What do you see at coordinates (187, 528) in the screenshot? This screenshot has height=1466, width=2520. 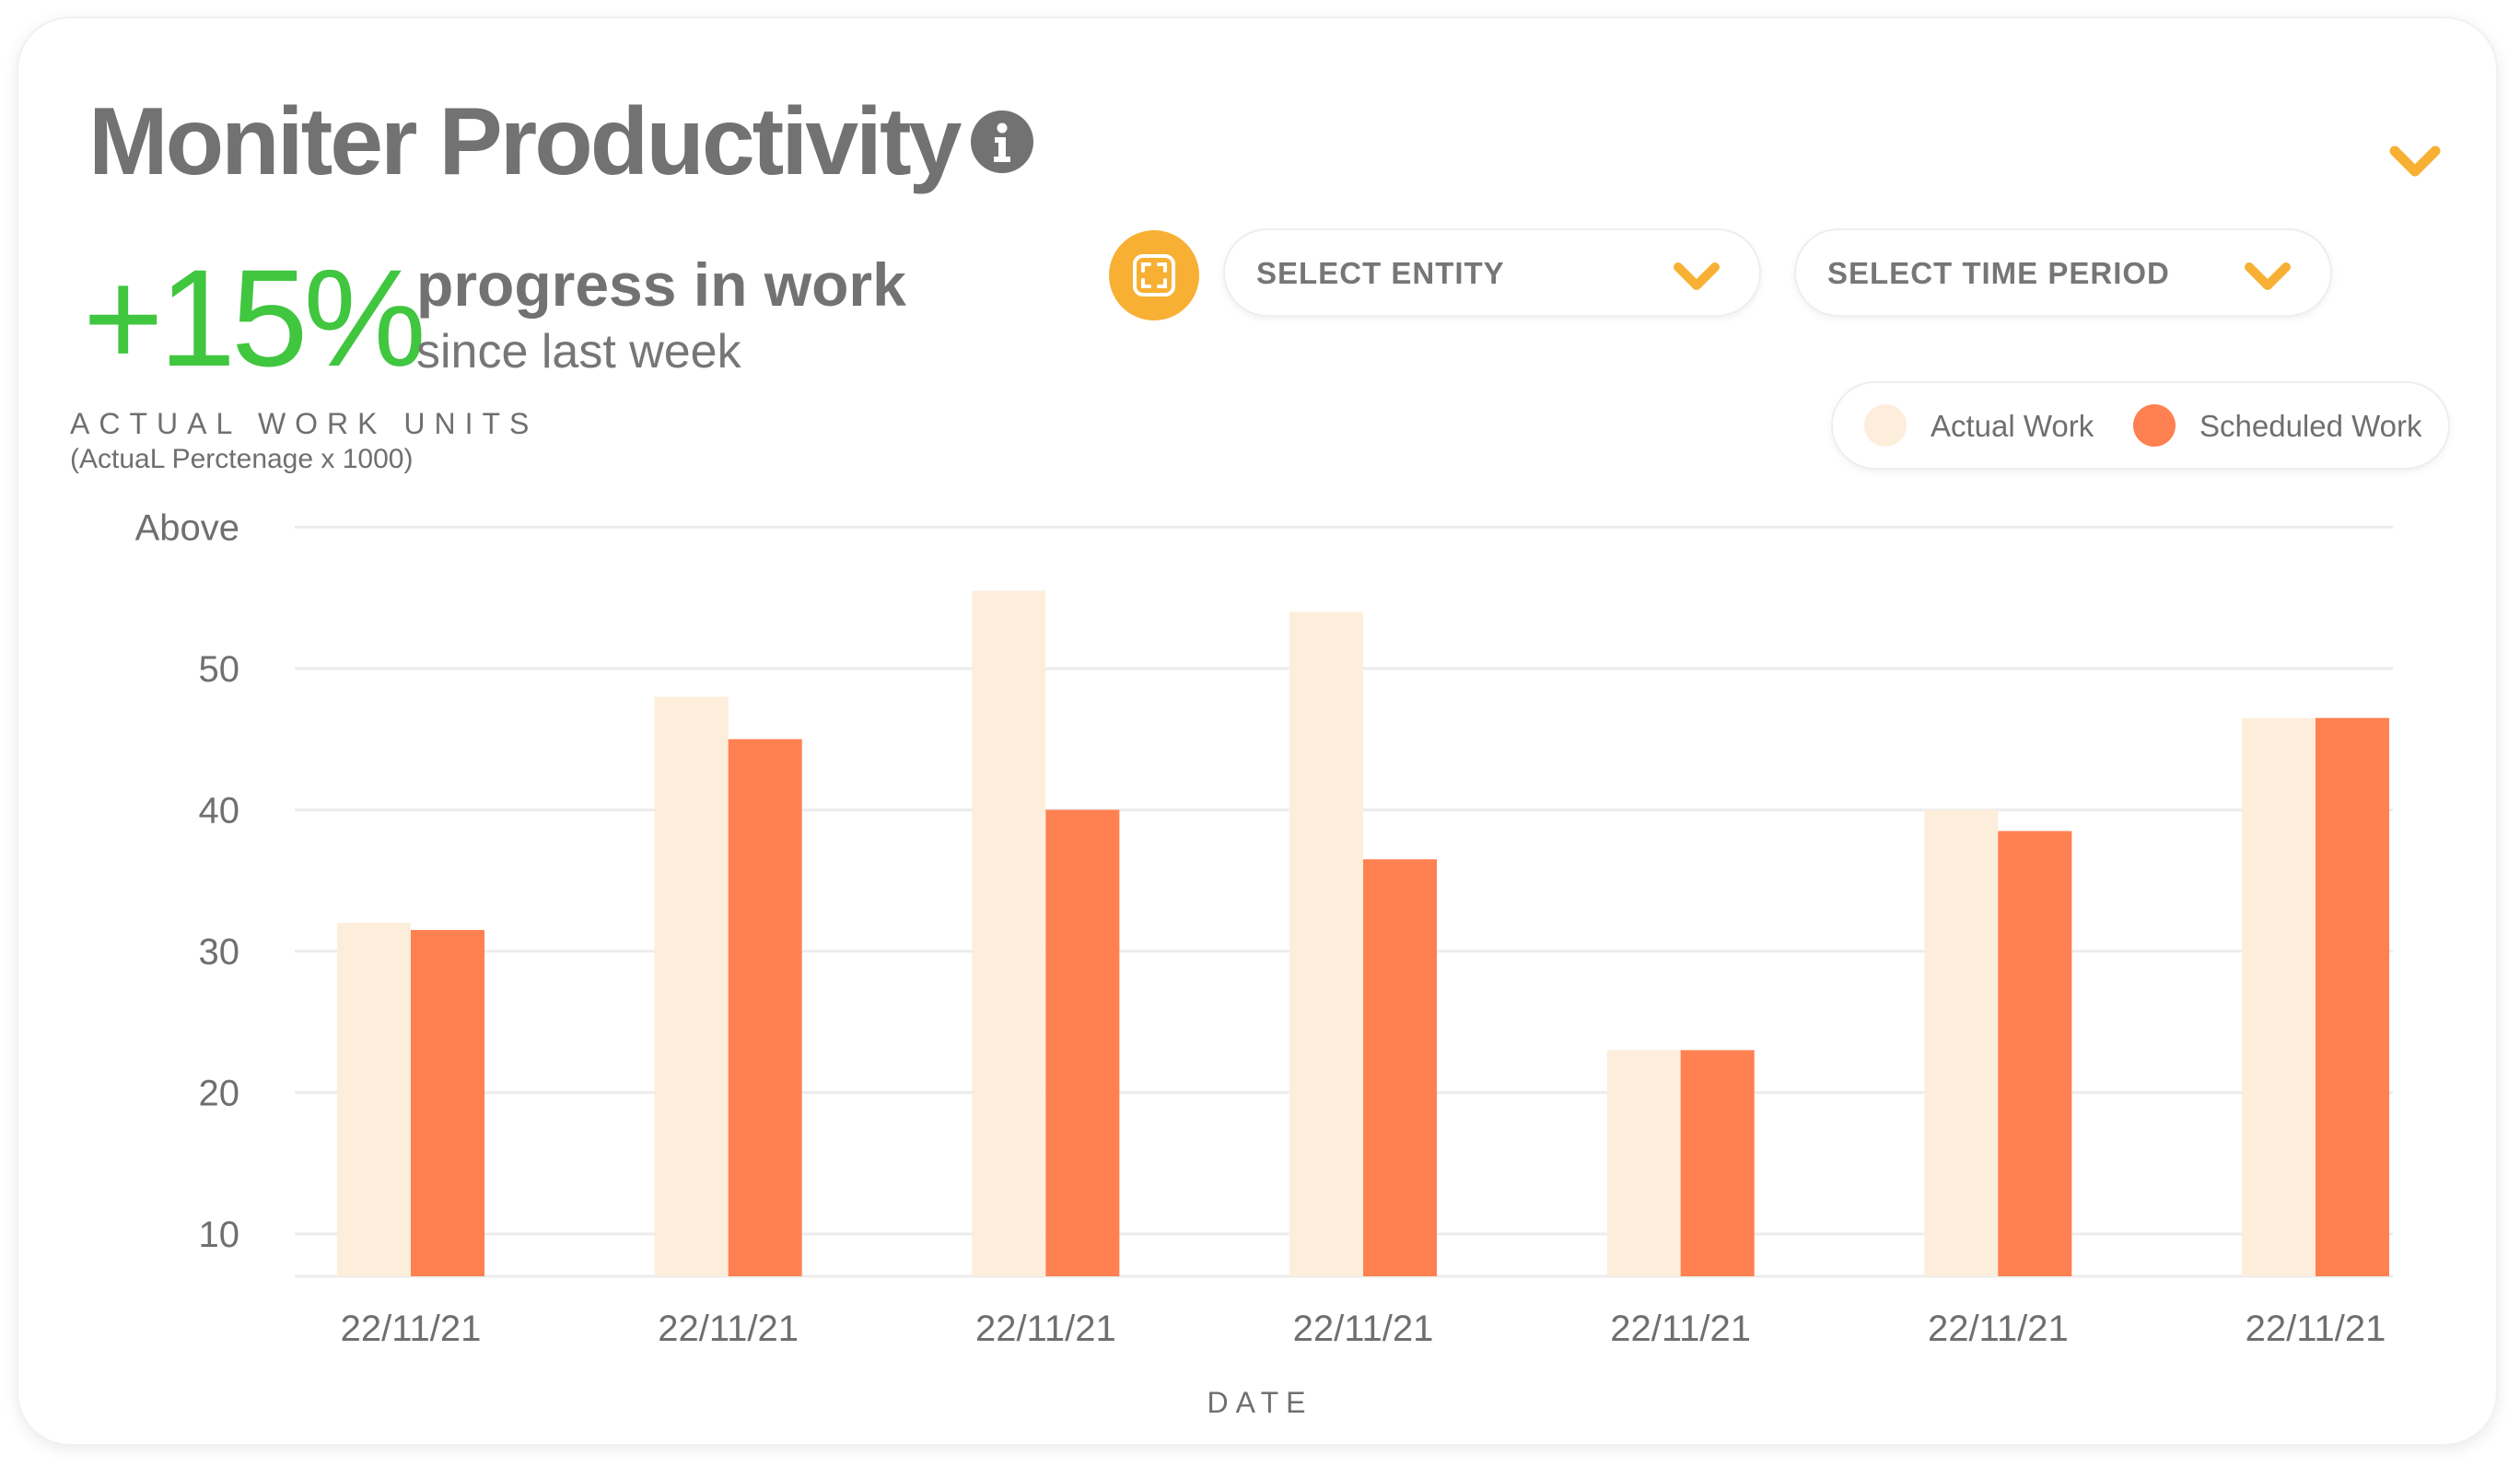 I see `y-tick-label: Above` at bounding box center [187, 528].